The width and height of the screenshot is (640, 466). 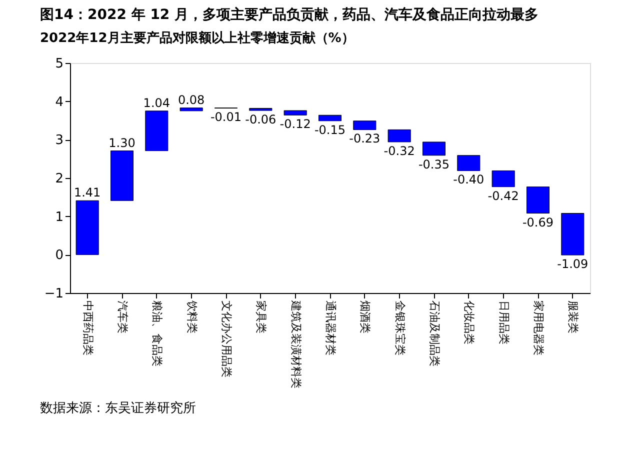 I want to click on data-label: -0.69, so click(x=538, y=222).